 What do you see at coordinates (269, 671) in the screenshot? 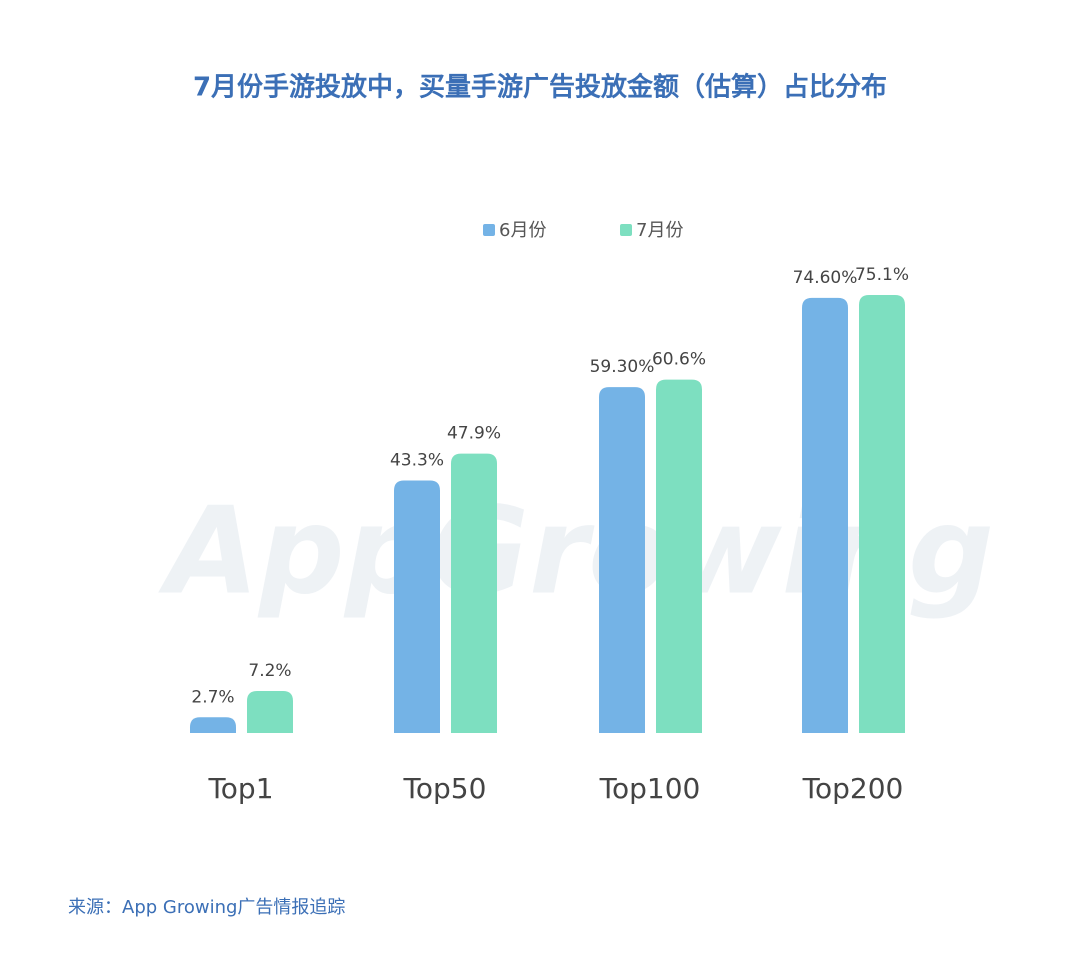
I see `value-label: 7.2%` at bounding box center [269, 671].